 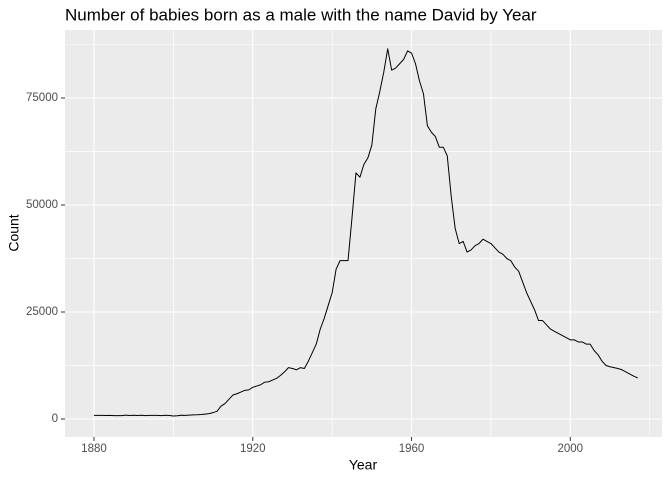 I want to click on x-tick-label: 2000, so click(x=571, y=449).